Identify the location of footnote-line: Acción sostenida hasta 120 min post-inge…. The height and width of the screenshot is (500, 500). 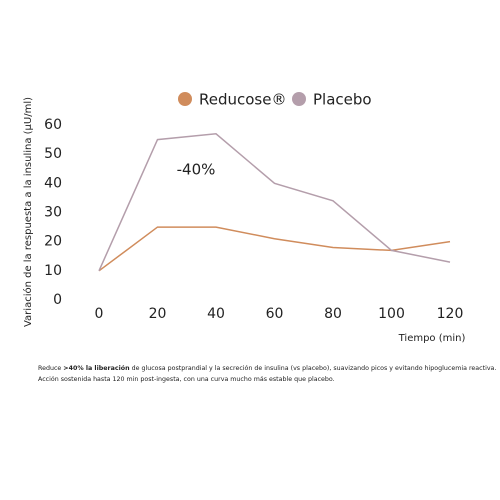
(186, 379).